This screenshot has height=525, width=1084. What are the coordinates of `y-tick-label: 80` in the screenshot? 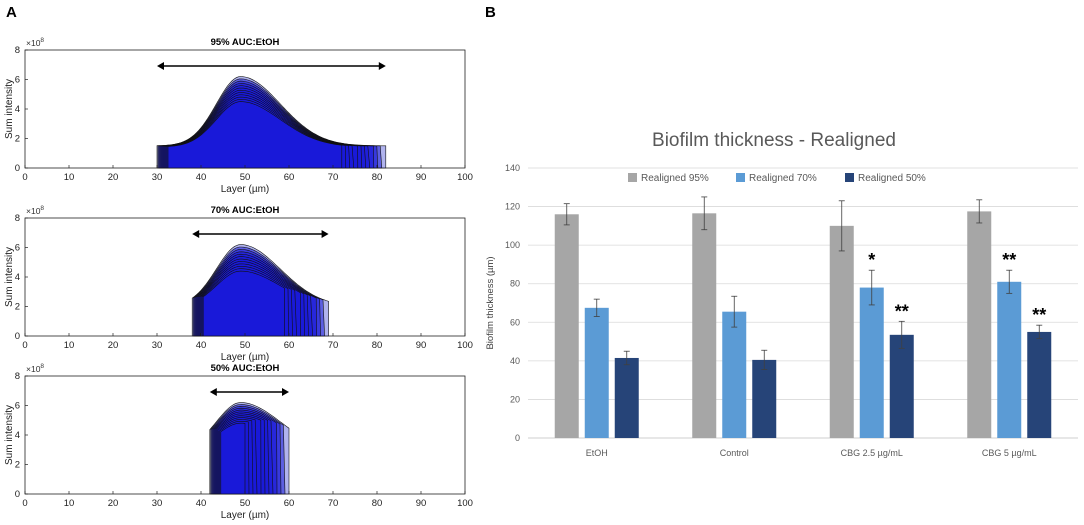 It's located at (515, 284).